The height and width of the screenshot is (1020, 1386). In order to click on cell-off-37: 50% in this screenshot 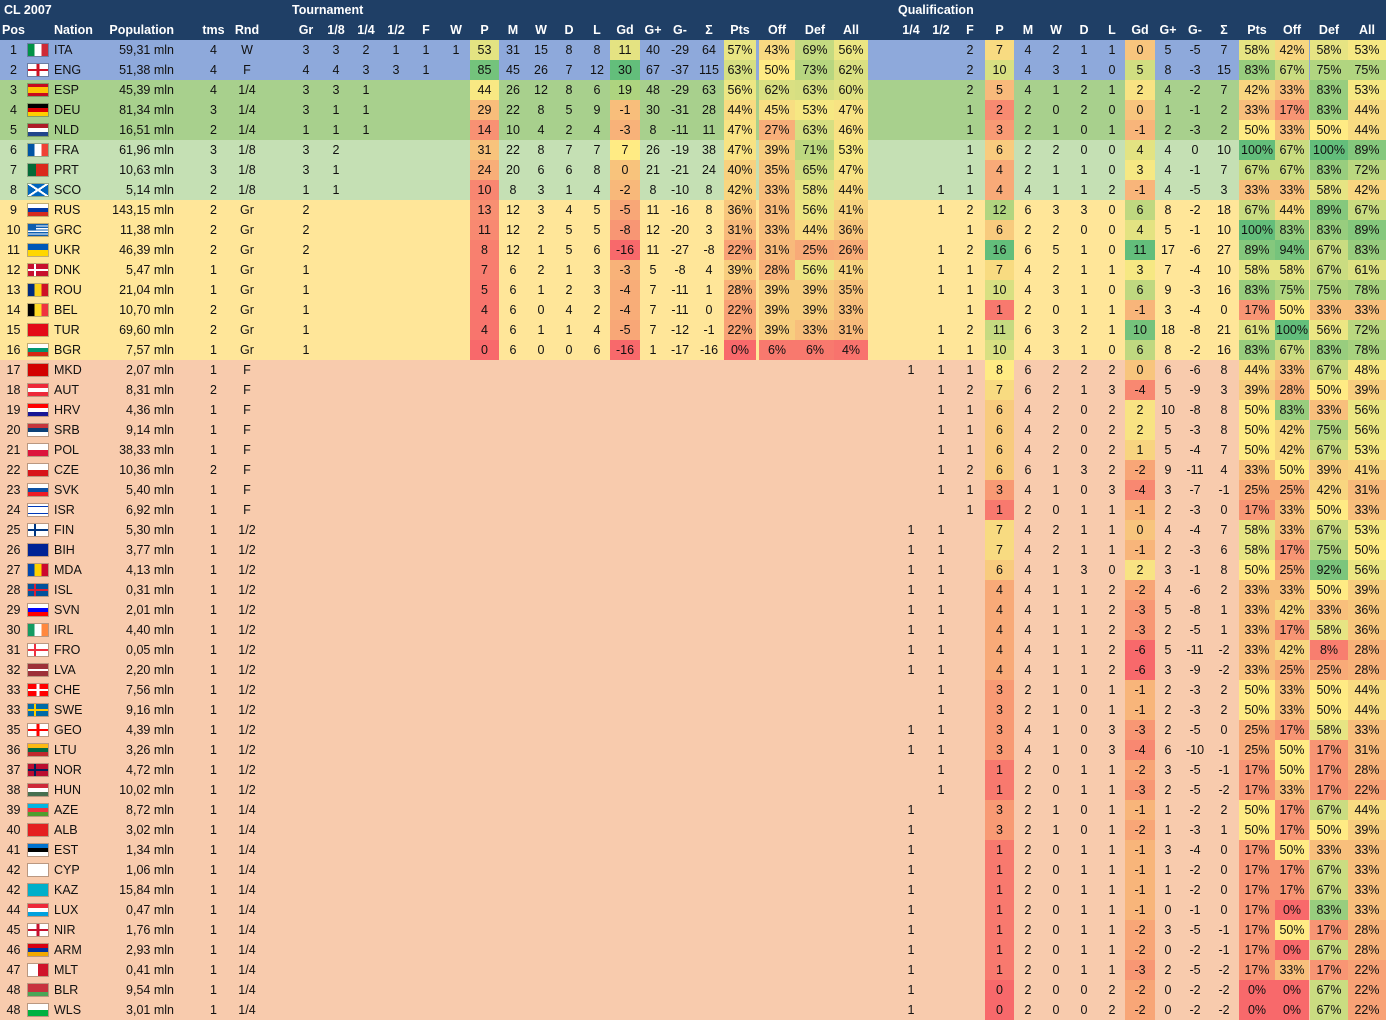, I will do `click(1292, 770)`.